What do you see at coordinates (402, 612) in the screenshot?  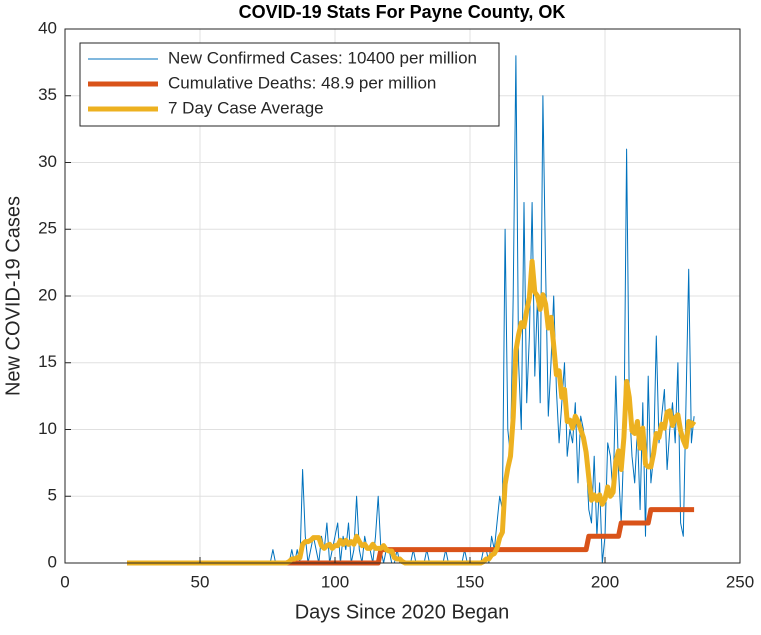 I see `x-axis-label: Days Since 2020 Began` at bounding box center [402, 612].